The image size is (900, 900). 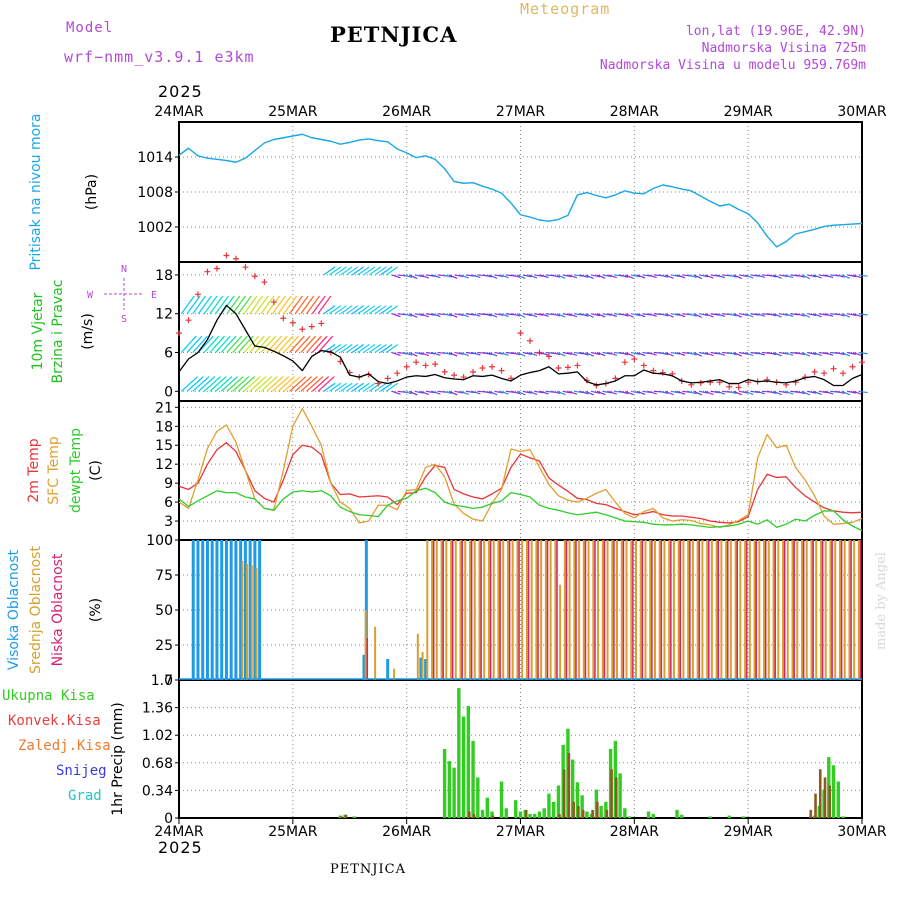 I want to click on panel-temperature: 0 3 6 9 12 15 18 21, so click(x=509, y=474).